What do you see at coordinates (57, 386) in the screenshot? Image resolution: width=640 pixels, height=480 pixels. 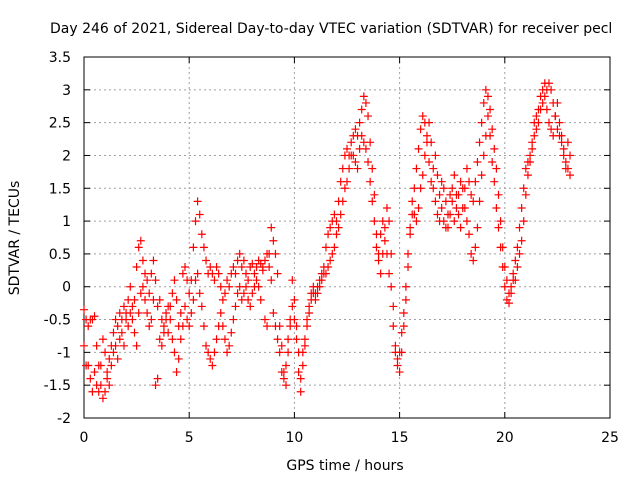 I see `y-tick-label: -1.5` at bounding box center [57, 386].